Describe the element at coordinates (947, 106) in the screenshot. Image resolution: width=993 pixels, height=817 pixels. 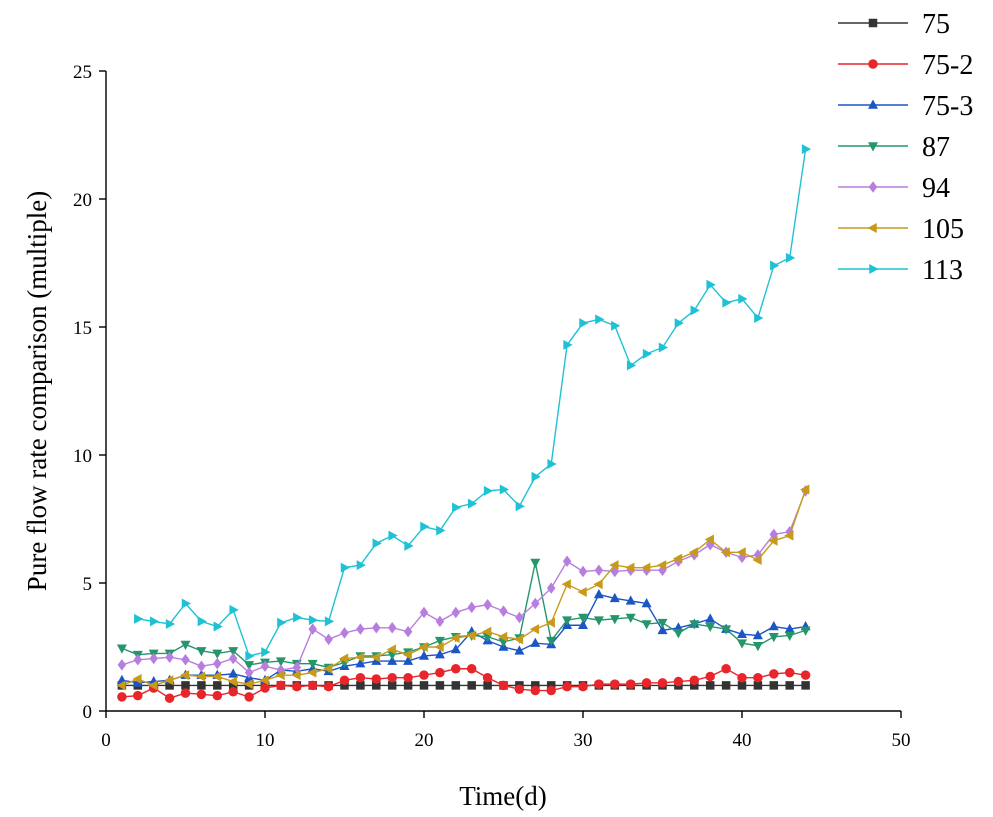
I see `legend-label-75-3: 75-3` at that location.